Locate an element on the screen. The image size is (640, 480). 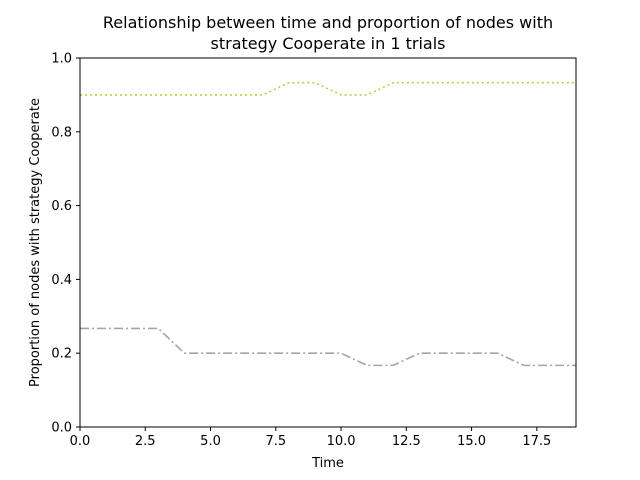
x-tick-label: 2.5 is located at coordinates (145, 441).